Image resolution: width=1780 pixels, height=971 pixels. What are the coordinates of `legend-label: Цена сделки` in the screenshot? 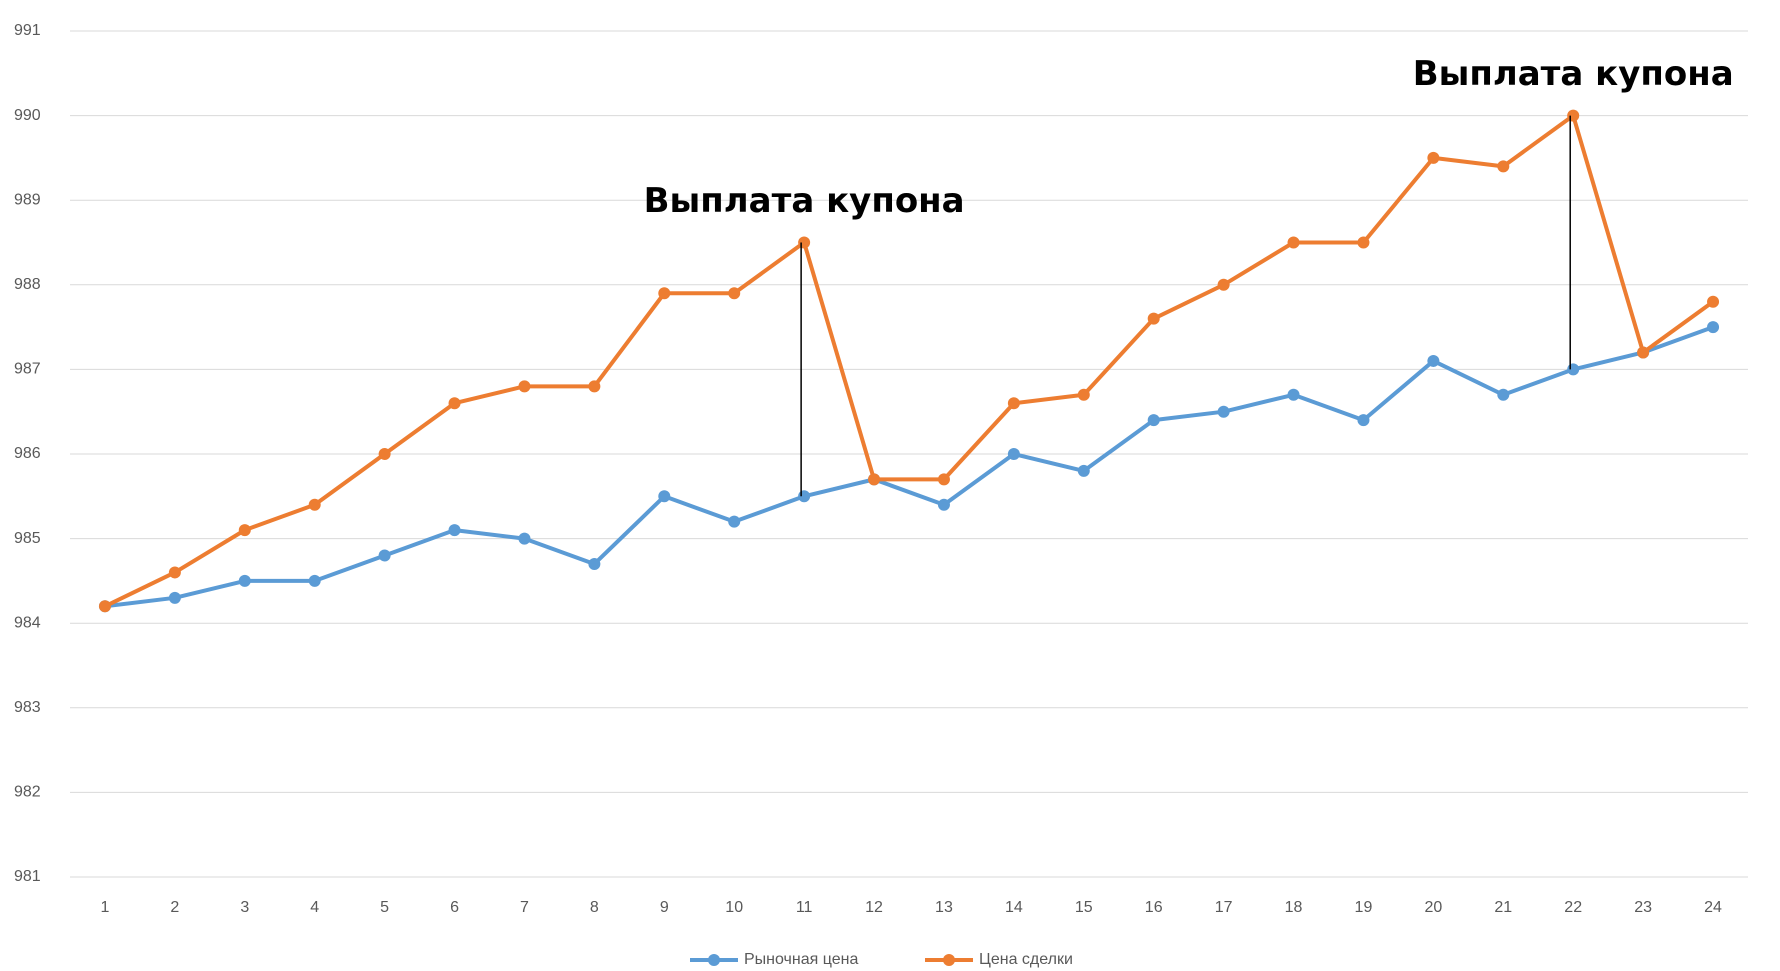 It's located at (1026, 959).